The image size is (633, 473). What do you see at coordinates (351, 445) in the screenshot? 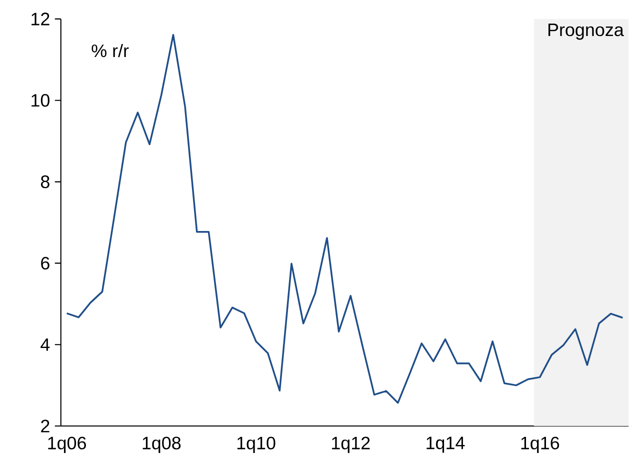
I see `x-tick-label: 1q12` at bounding box center [351, 445].